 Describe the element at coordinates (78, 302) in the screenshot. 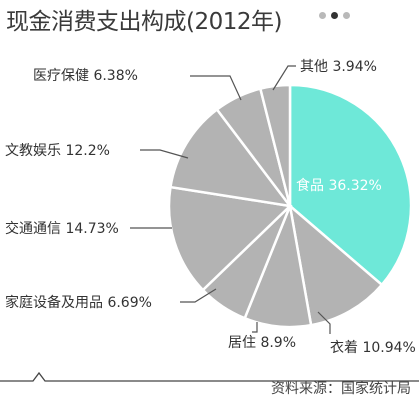

I see `slice-label-4: 家庭设备及用品 6.69%` at that location.